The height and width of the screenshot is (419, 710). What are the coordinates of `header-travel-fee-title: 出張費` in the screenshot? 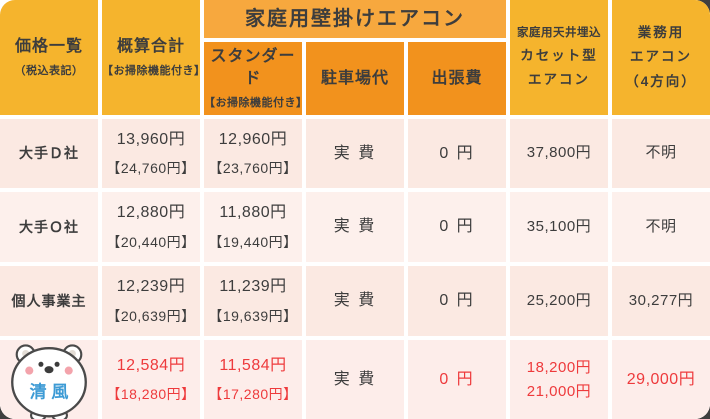 It's located at (457, 78).